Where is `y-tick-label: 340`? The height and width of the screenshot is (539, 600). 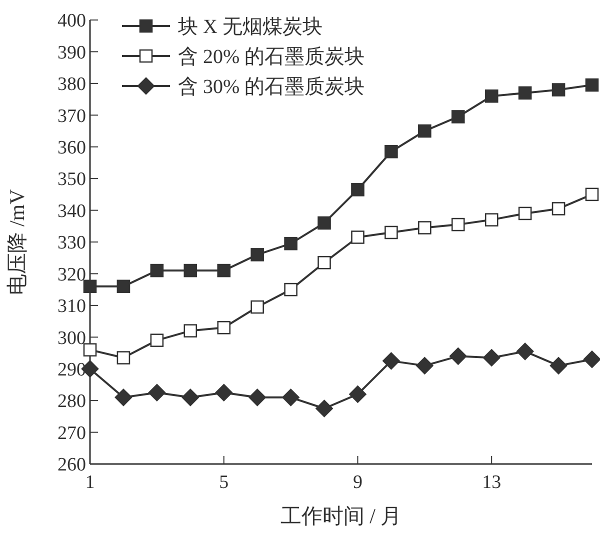 y-tick-label: 340 is located at coordinates (72, 211).